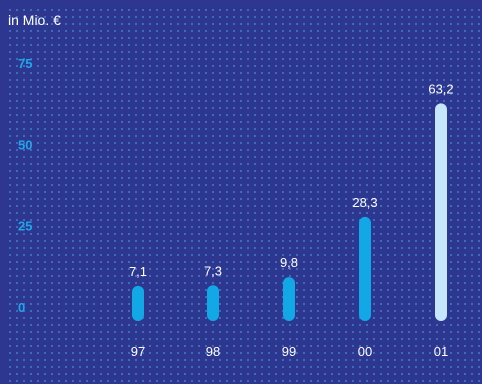  I want to click on unit-label: in Mio. €, so click(34, 20).